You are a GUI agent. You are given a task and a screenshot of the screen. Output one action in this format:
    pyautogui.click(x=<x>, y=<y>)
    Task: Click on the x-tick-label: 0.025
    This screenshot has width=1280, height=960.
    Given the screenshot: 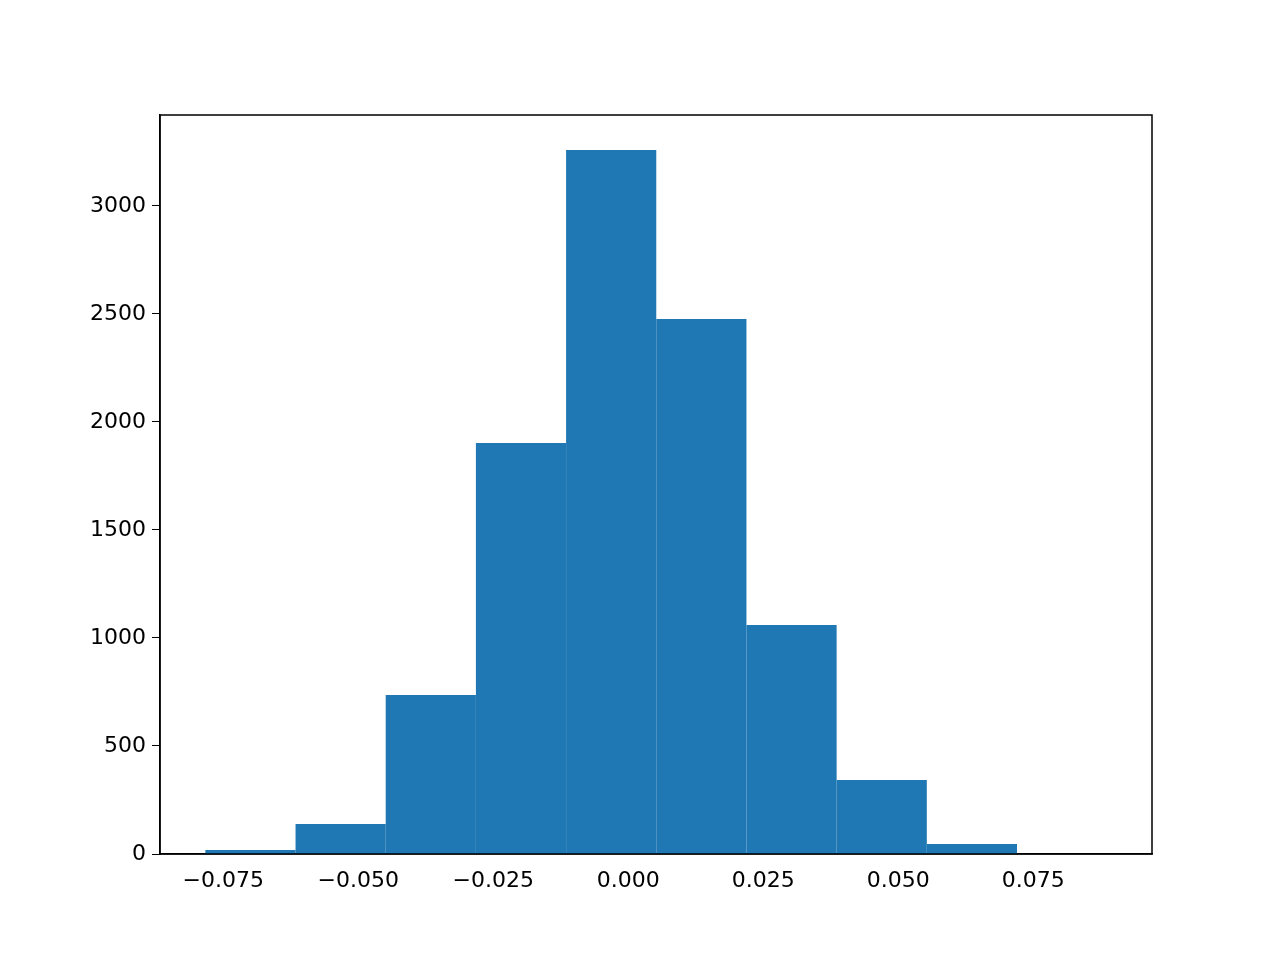 What is the action you would take?
    pyautogui.click(x=763, y=879)
    